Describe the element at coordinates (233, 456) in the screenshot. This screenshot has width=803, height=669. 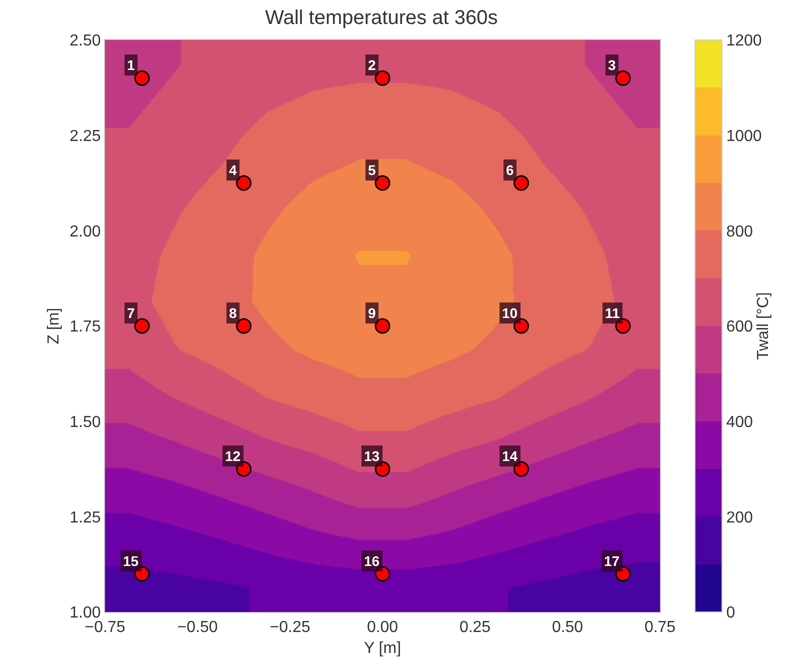
I see `annotation: 12` at that location.